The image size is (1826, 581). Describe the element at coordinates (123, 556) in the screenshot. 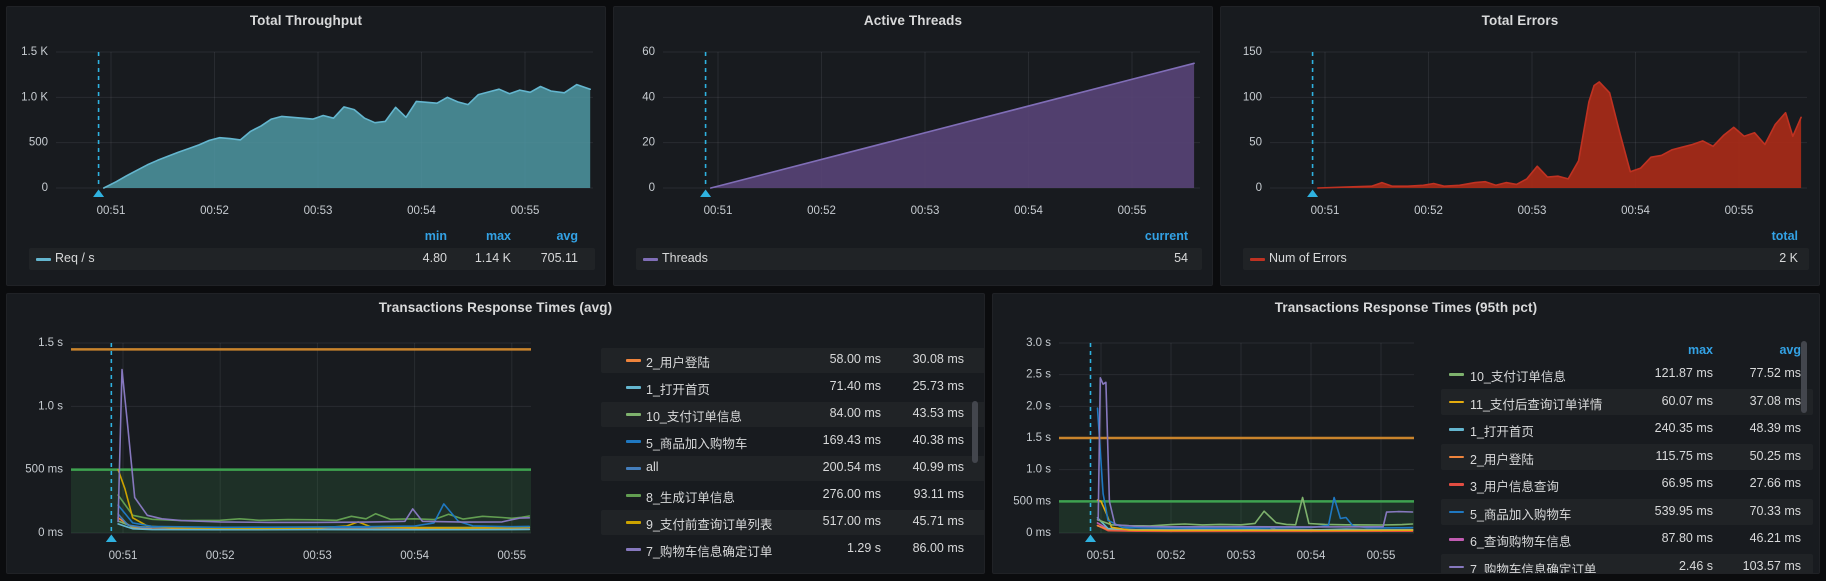

I see `svg-text: 00:51` at that location.